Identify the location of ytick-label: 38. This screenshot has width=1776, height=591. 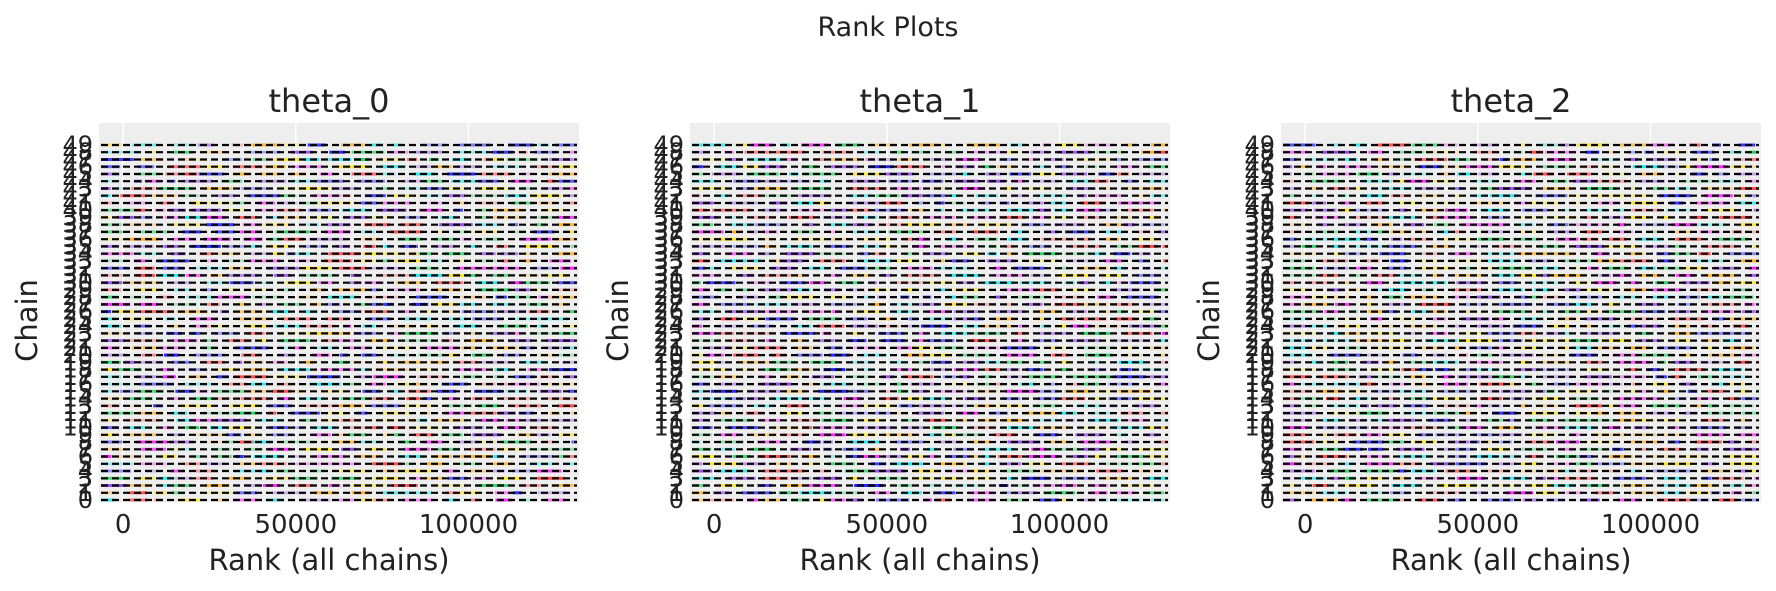
(1259, 225).